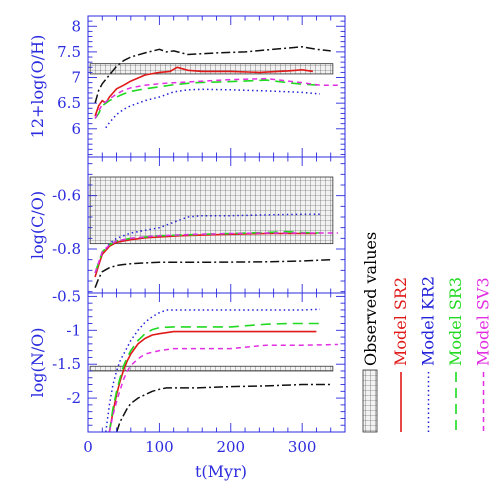 Image resolution: width=501 pixels, height=501 pixels. I want to click on y-tick-label: -0.5, so click(66, 296).